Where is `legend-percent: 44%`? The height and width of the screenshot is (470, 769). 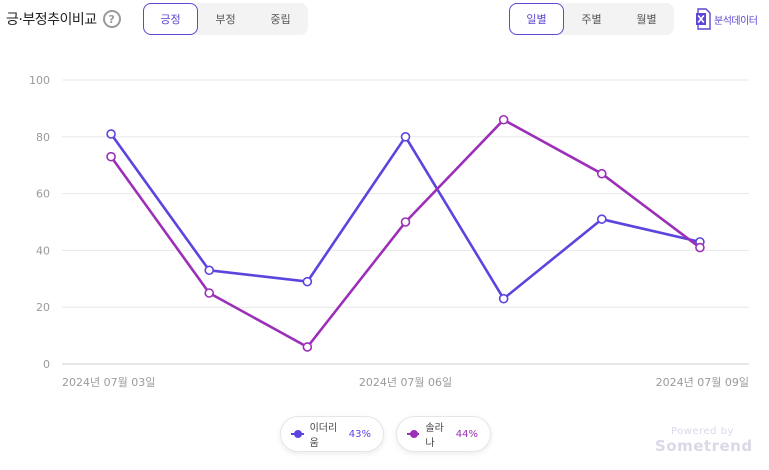
legend-percent: 44% is located at coordinates (466, 434).